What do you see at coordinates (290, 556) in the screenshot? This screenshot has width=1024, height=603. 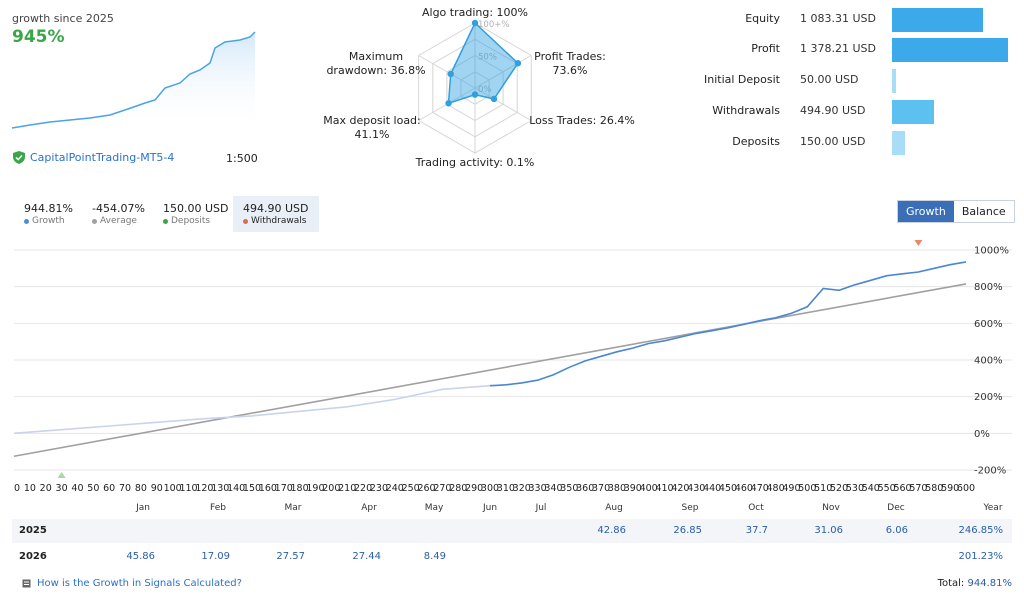 I see `month-cell: 27.57` at bounding box center [290, 556].